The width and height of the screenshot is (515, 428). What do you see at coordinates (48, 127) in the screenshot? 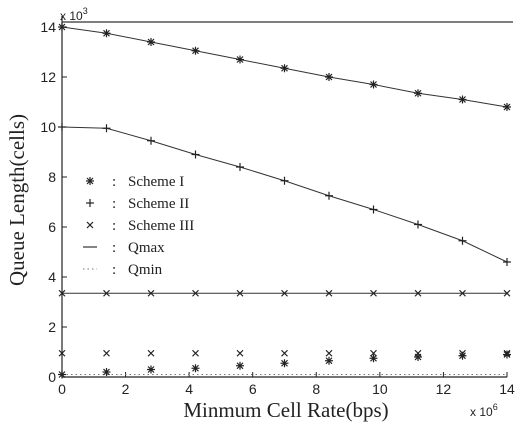
I see `y-tick-label: 10` at bounding box center [48, 127].